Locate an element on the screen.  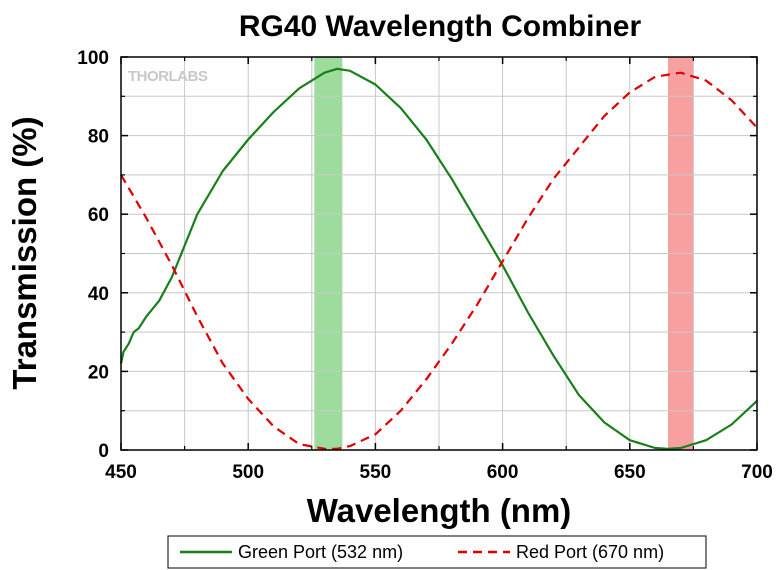
y-tick-label: 80 is located at coordinates (98, 137).